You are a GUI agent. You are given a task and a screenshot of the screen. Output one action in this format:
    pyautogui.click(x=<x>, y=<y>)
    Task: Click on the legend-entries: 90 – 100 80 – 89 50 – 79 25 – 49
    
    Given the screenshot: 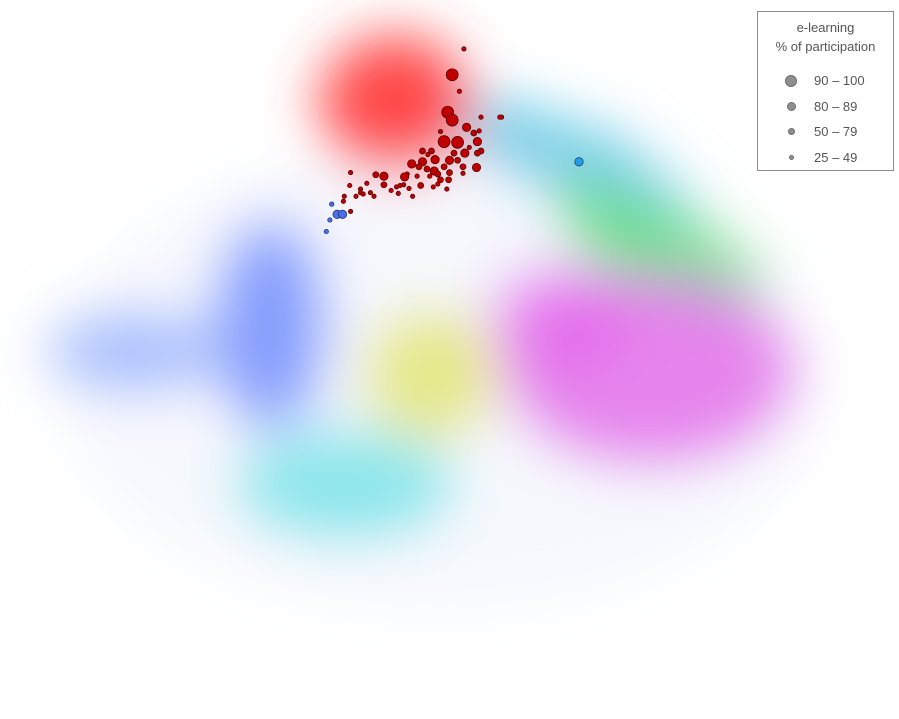 What is the action you would take?
    pyautogui.click(x=825, y=119)
    